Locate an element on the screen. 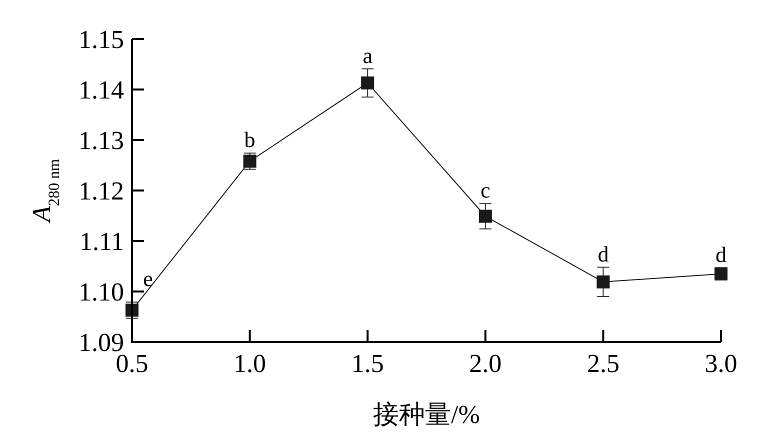 The width and height of the screenshot is (765, 443). annotation: c is located at coordinates (485, 190).